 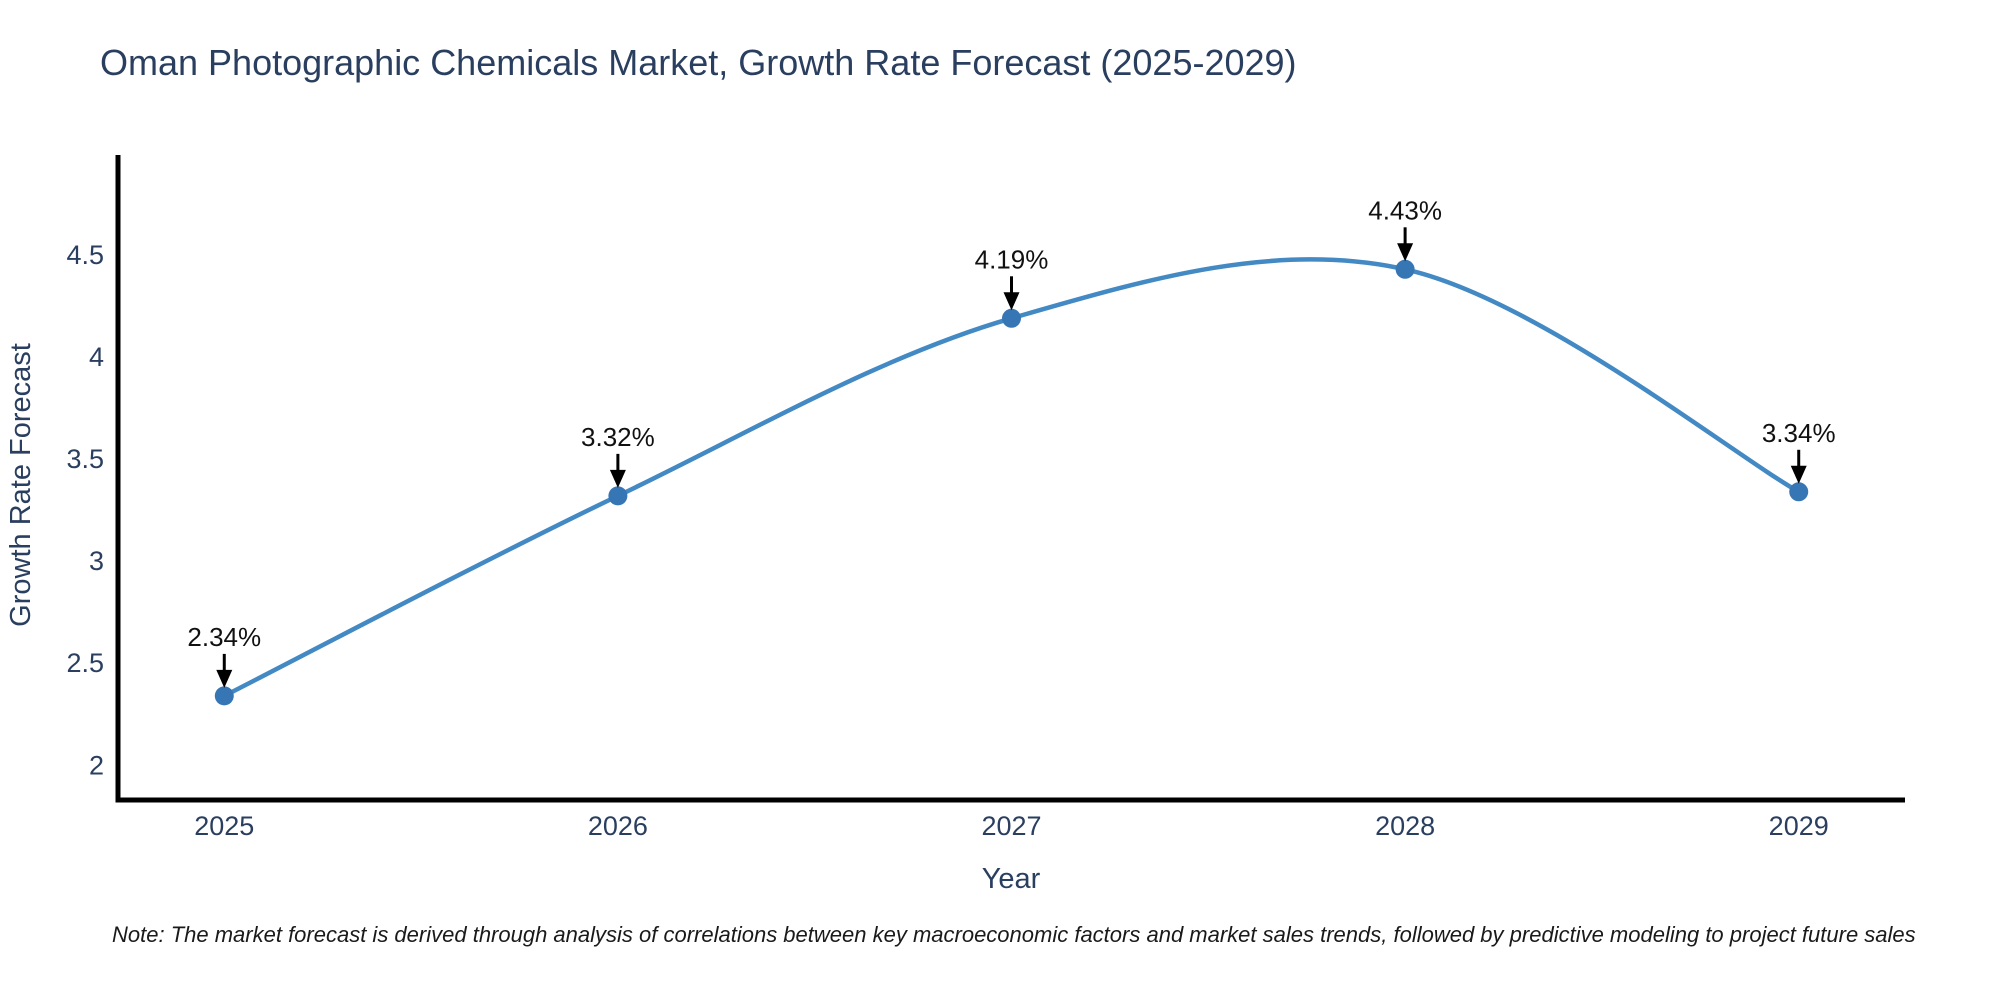 I want to click on x-tick-label: 2027, so click(x=1011, y=826).